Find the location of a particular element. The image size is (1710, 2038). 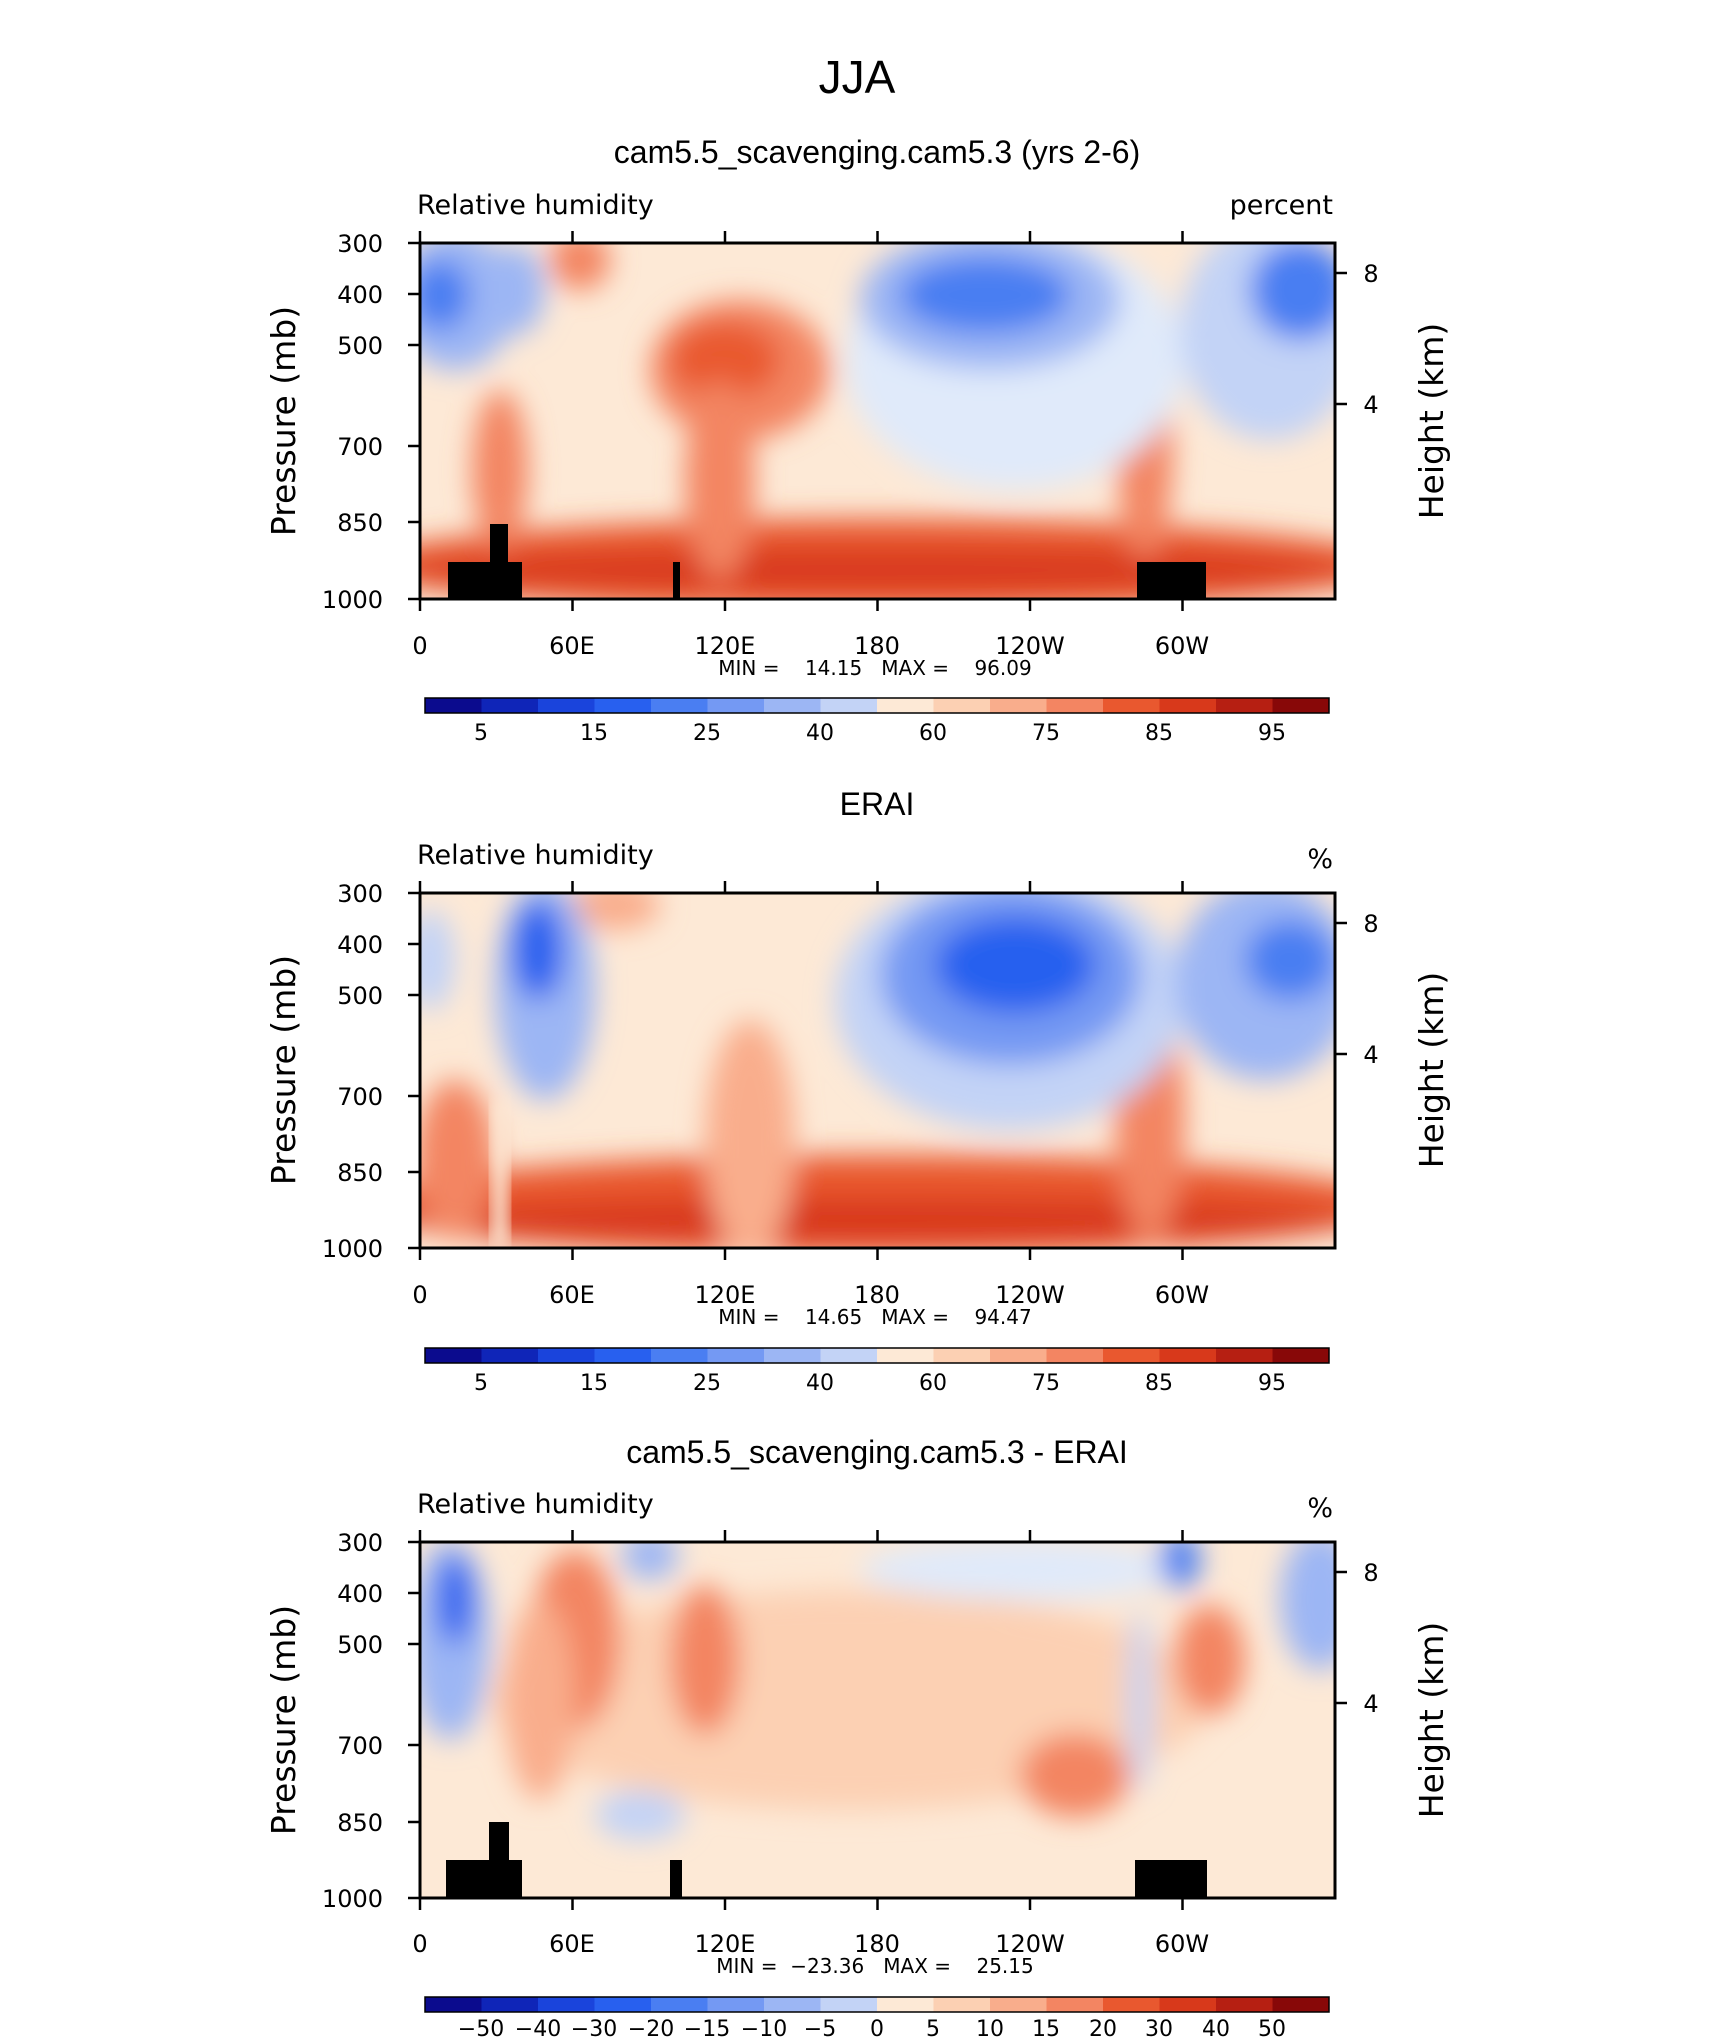

positive-atlantic is located at coordinates (1210, 1660).